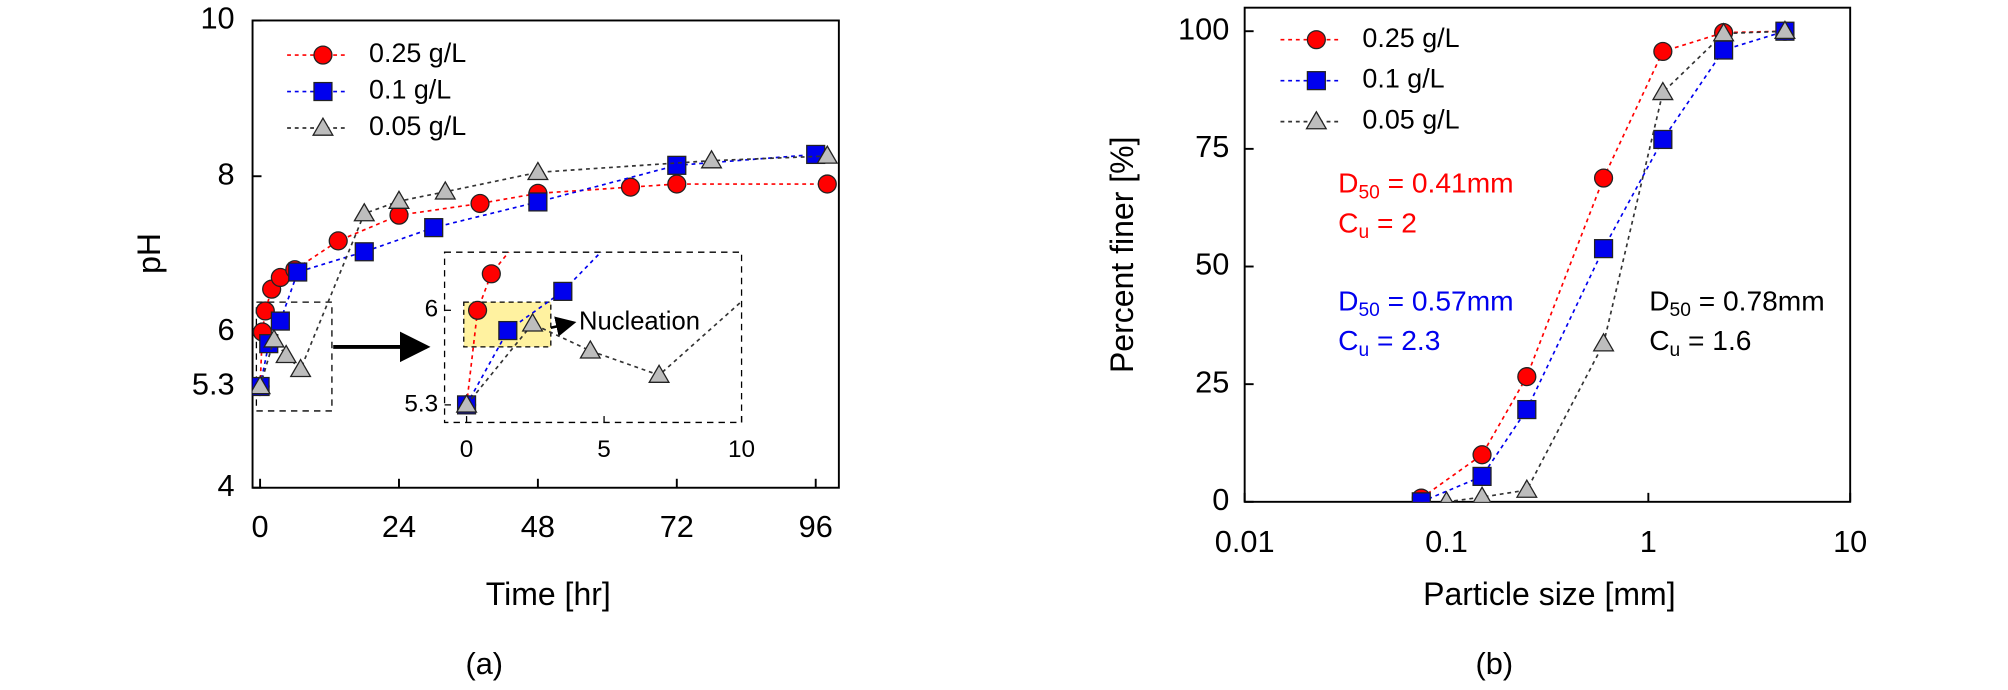 This screenshot has height=690, width=2008. What do you see at coordinates (1447, 183) in the screenshot?
I see `annotation-part: = 0.41mm` at bounding box center [1447, 183].